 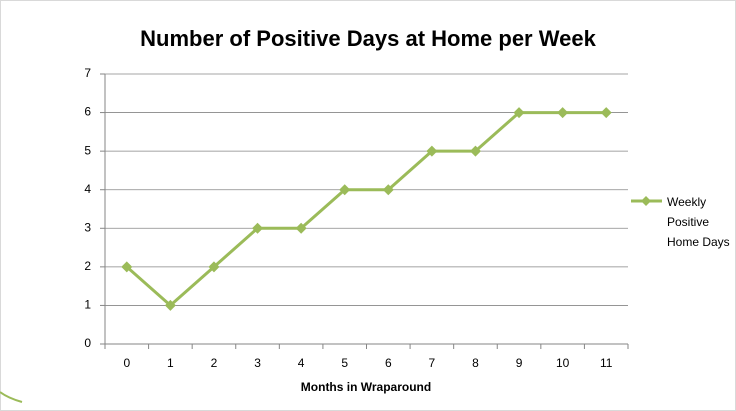 What do you see at coordinates (563, 363) in the screenshot?
I see `x-tick-label: 10` at bounding box center [563, 363].